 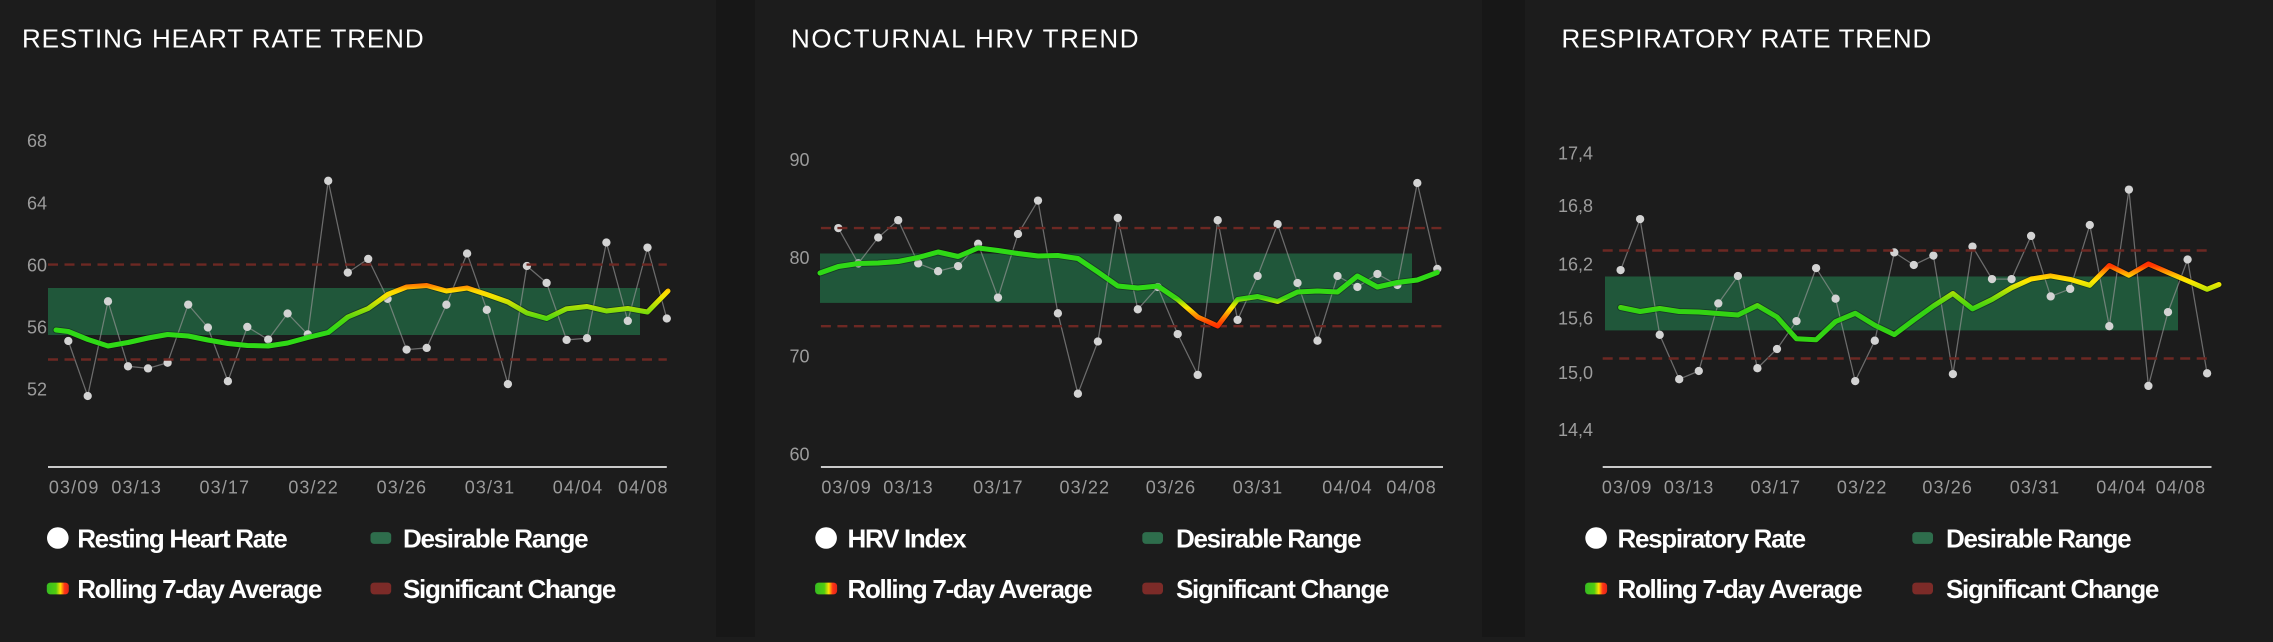 I want to click on svg-text: 16,2, so click(x=1575, y=264).